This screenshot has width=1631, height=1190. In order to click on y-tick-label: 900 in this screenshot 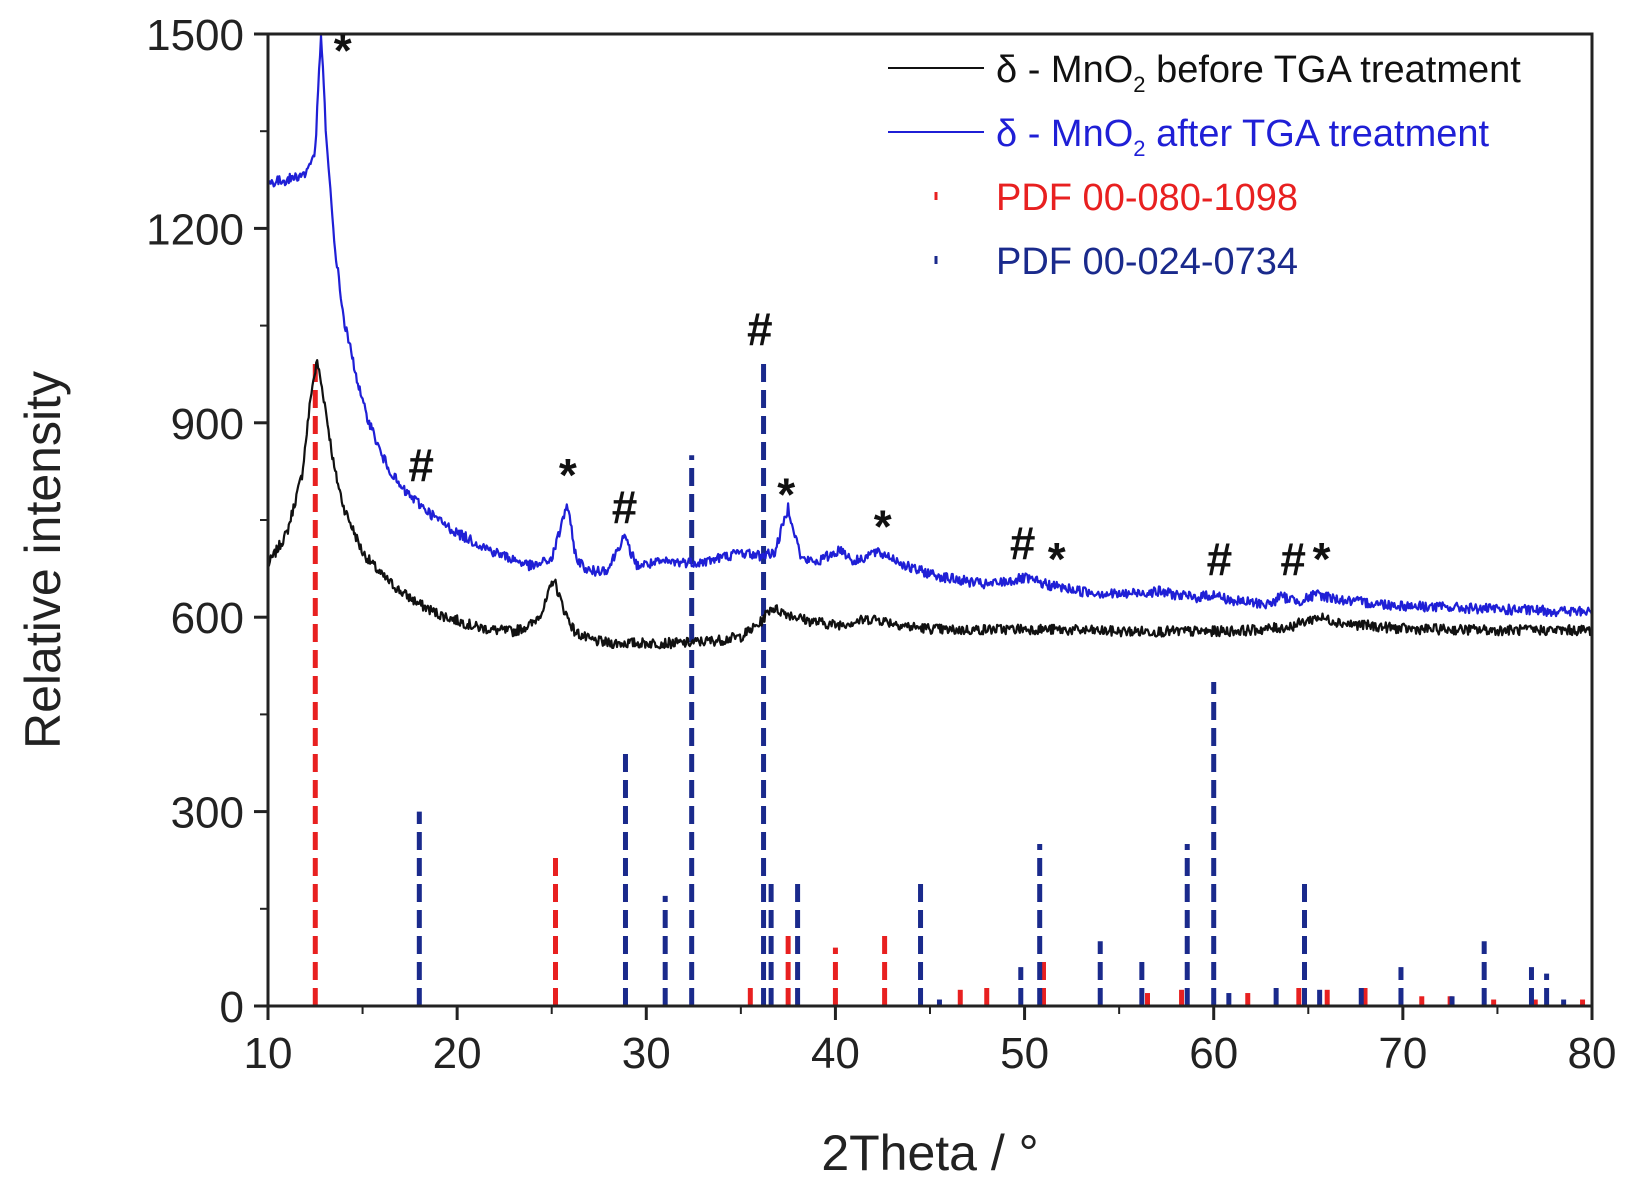, I will do `click(207, 424)`.